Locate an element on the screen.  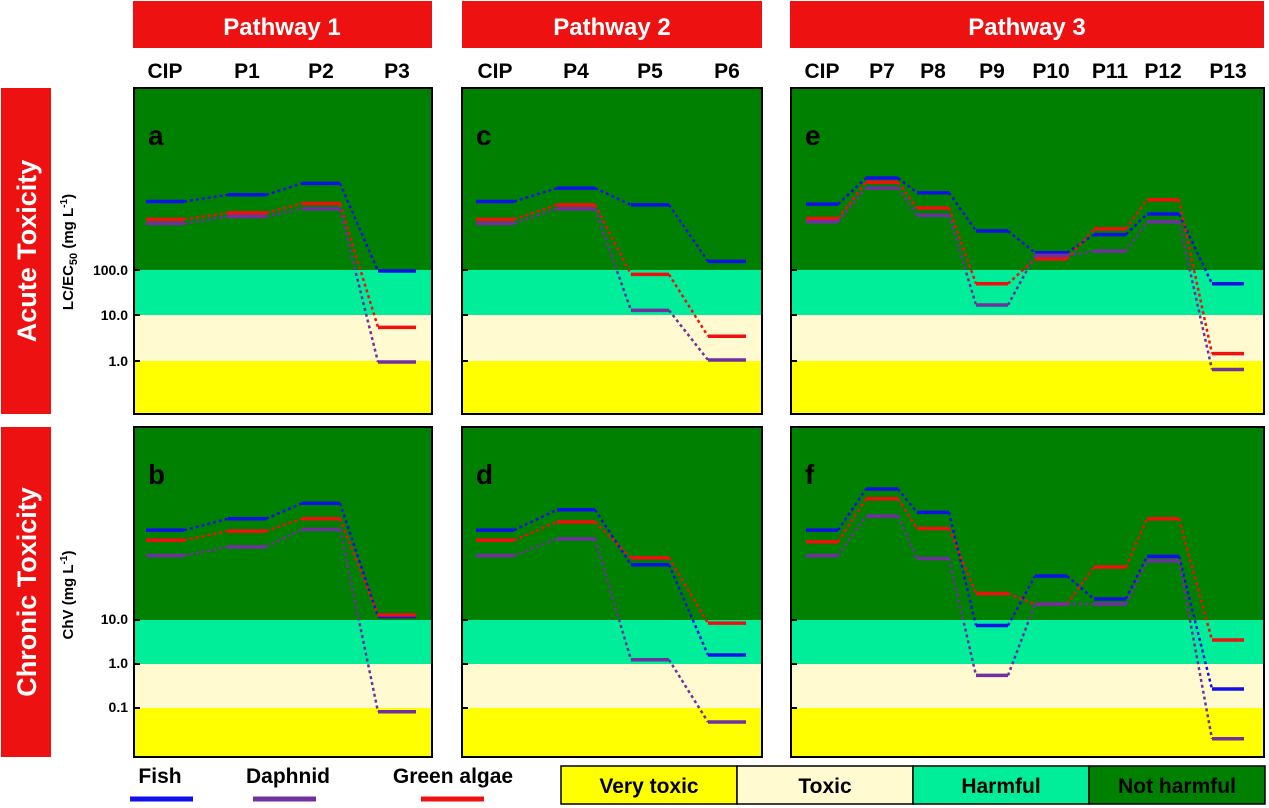
legend-very-toxic-box is located at coordinates (649, 785).